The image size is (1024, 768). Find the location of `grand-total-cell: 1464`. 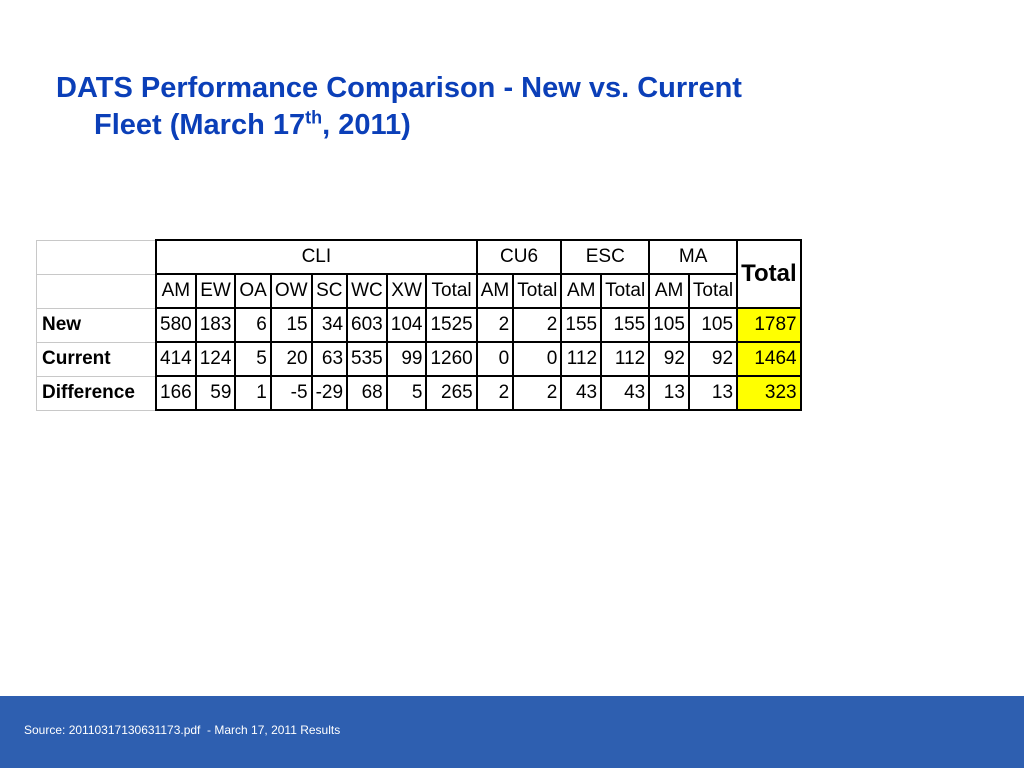

grand-total-cell: 1464 is located at coordinates (769, 358).